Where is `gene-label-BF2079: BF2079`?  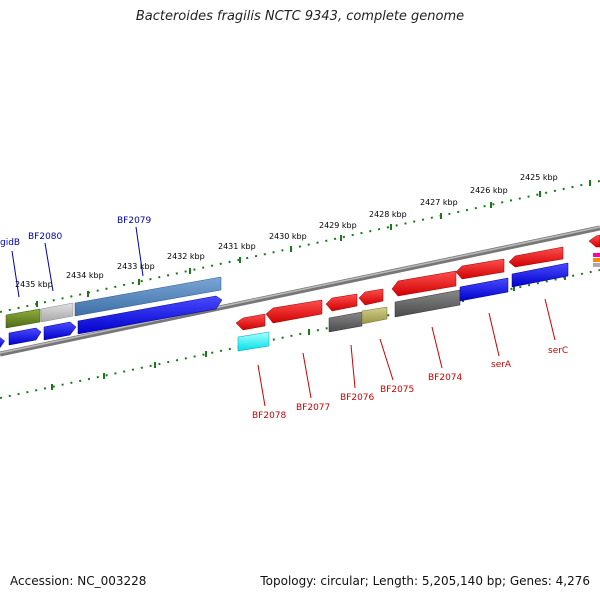 gene-label-BF2079: BF2079 is located at coordinates (134, 221).